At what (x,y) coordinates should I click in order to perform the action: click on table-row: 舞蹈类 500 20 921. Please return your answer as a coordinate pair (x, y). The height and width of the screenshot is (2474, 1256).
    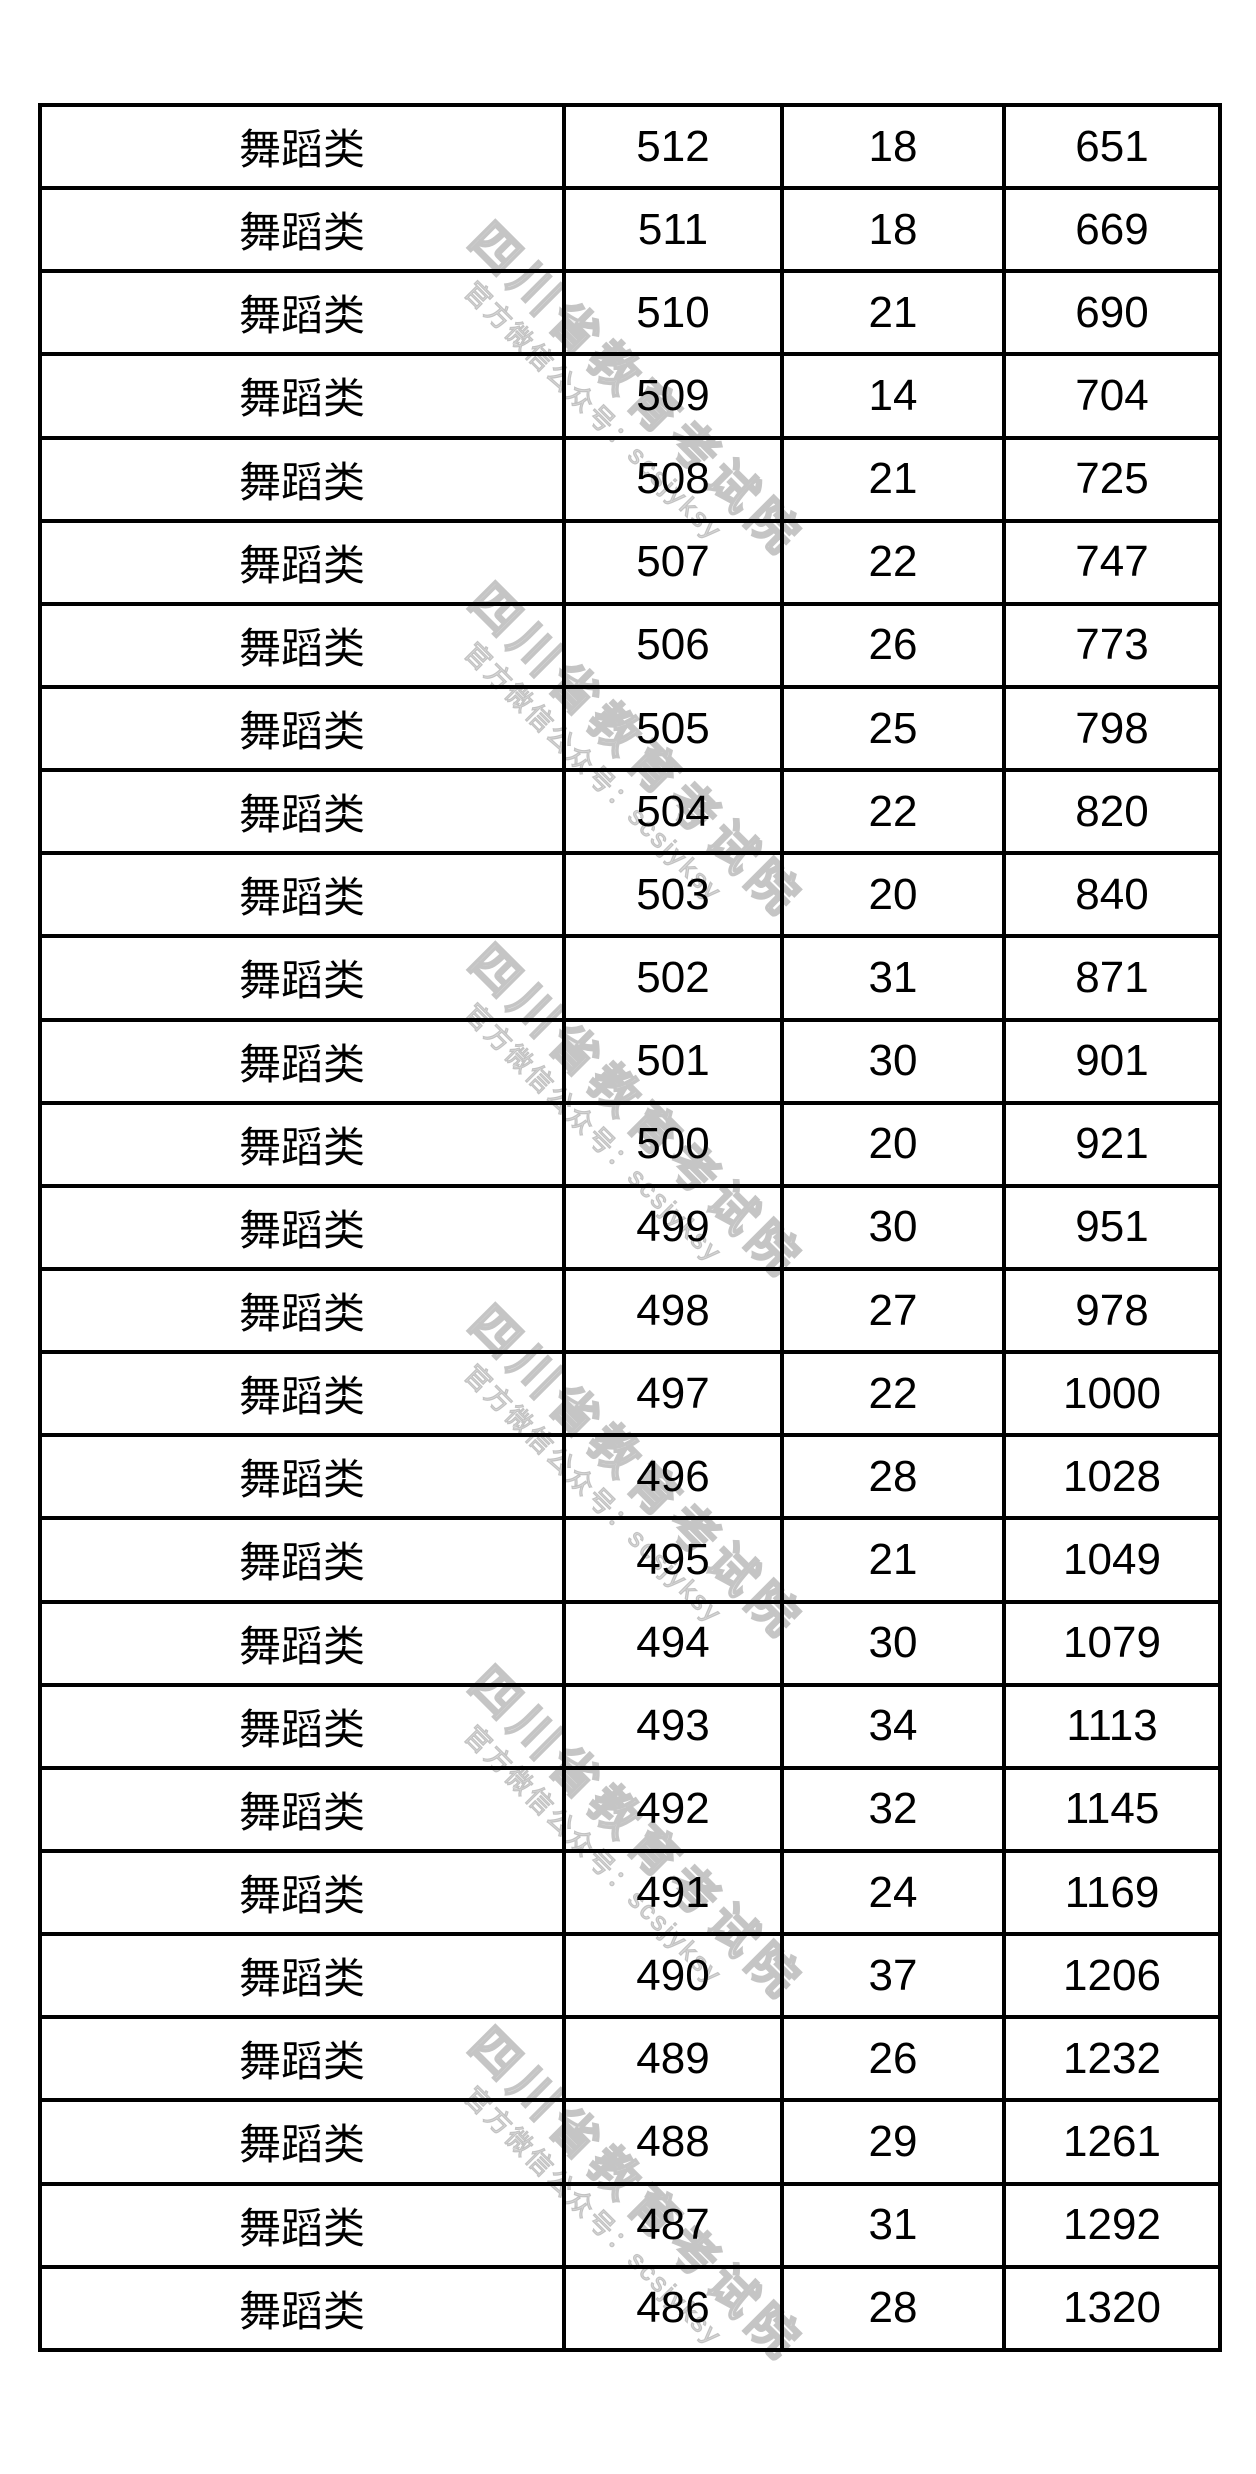
    Looking at the image, I should click on (630, 1144).